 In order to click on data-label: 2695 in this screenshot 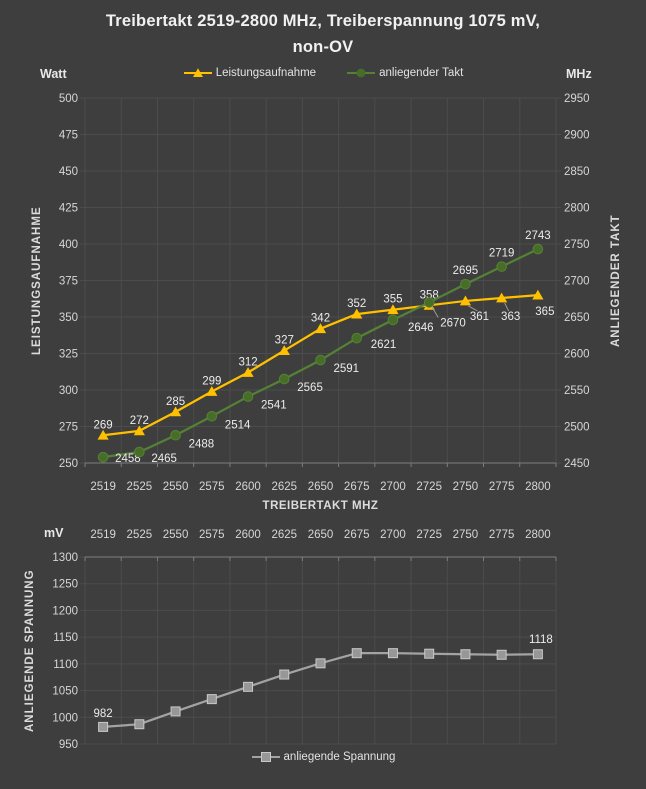, I will do `click(466, 271)`.